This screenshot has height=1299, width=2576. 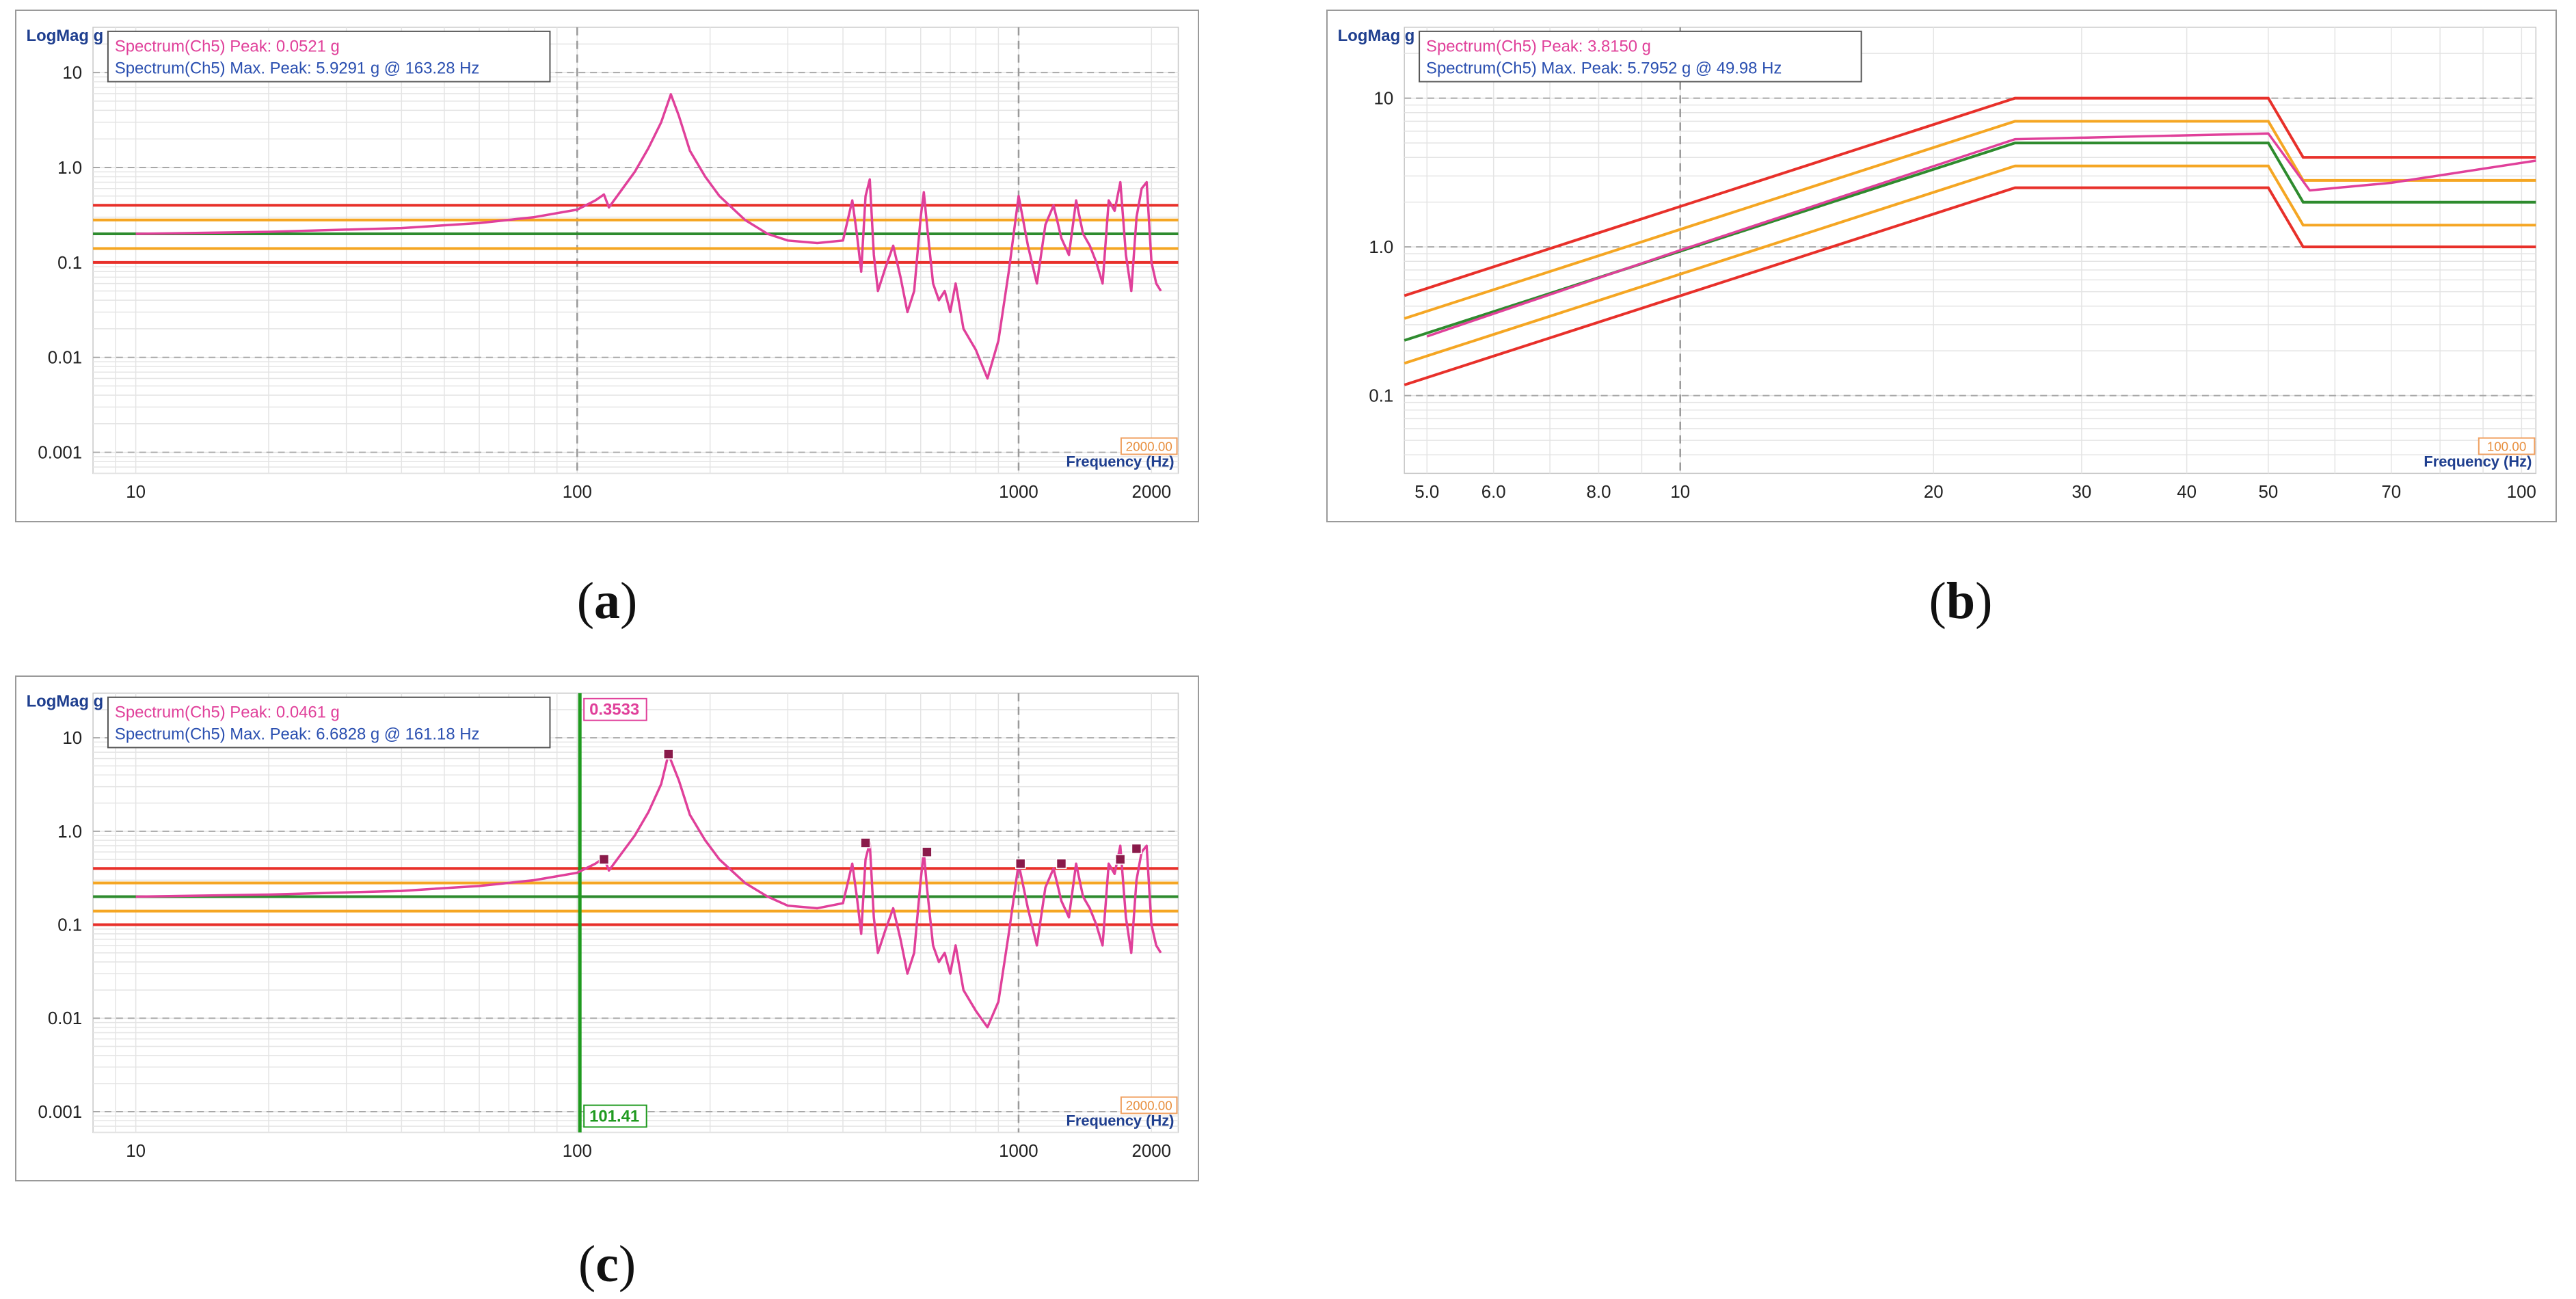 What do you see at coordinates (1493, 493) in the screenshot?
I see `x-tick-label: 6.0` at bounding box center [1493, 493].